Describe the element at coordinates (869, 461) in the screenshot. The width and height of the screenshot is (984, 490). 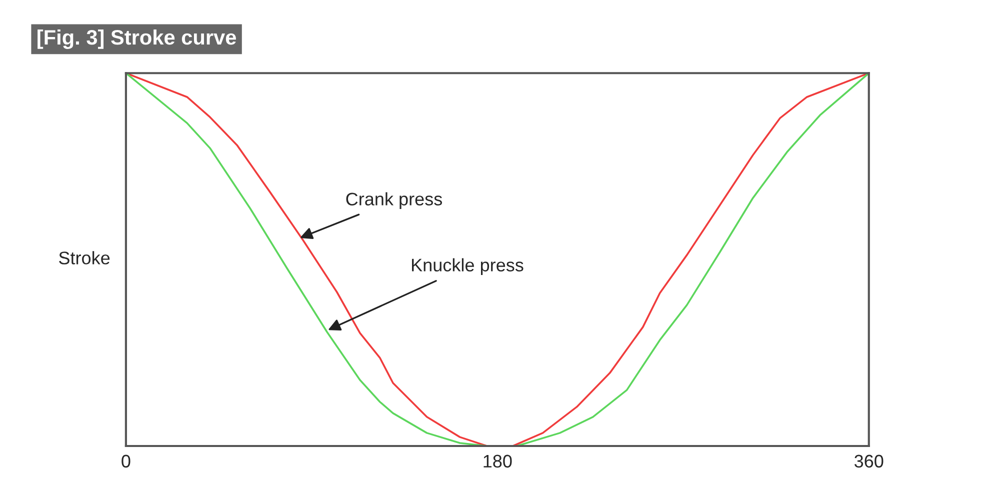
I see `x-tick-label: 360` at that location.